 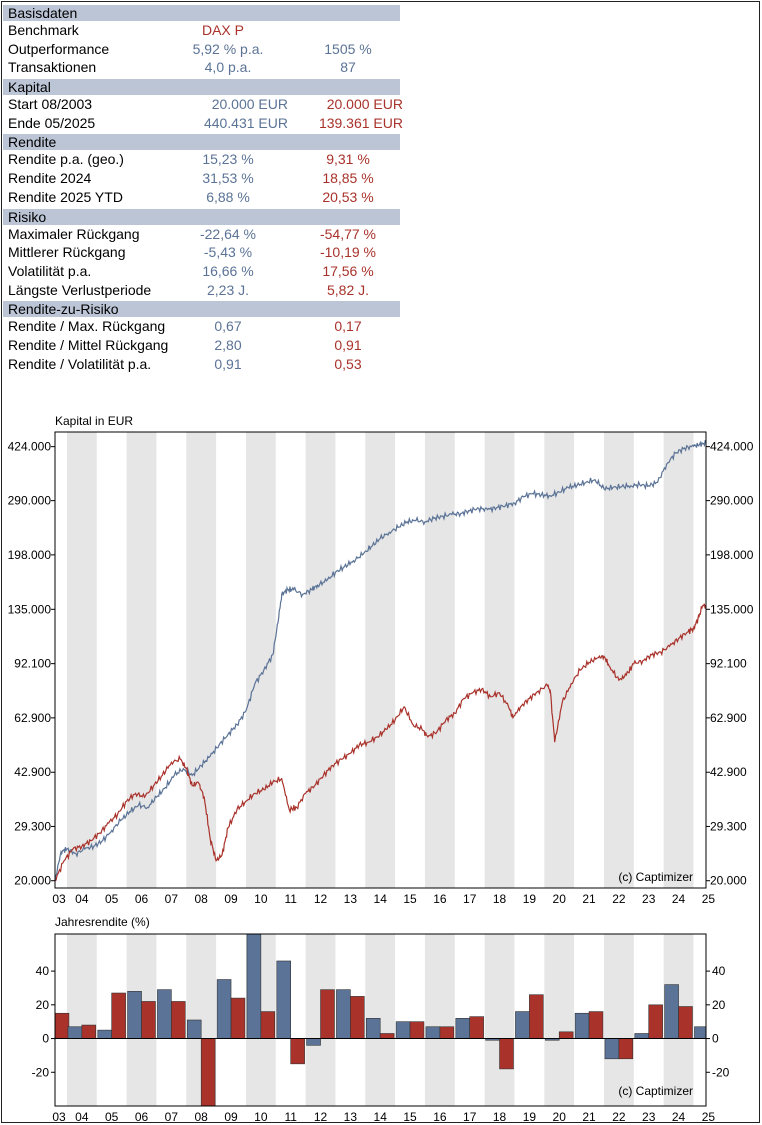 What do you see at coordinates (88, 344) in the screenshot?
I see `stat-label: Rendite / Mittel Rückgang` at bounding box center [88, 344].